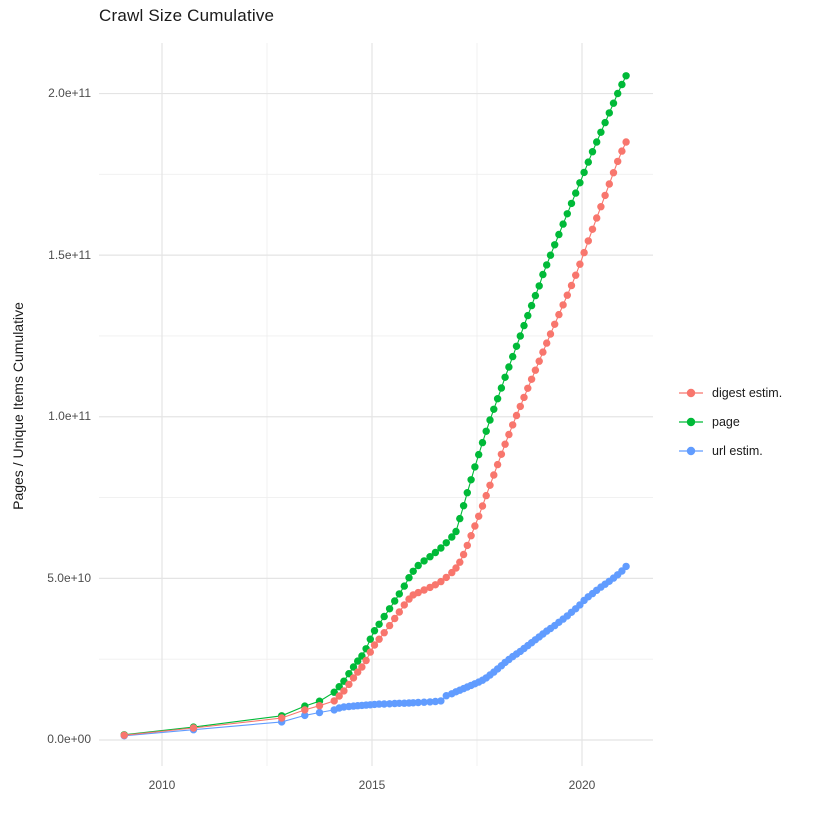 This screenshot has width=826, height=827. What do you see at coordinates (726, 421) in the screenshot?
I see `legend-label: page` at bounding box center [726, 421].